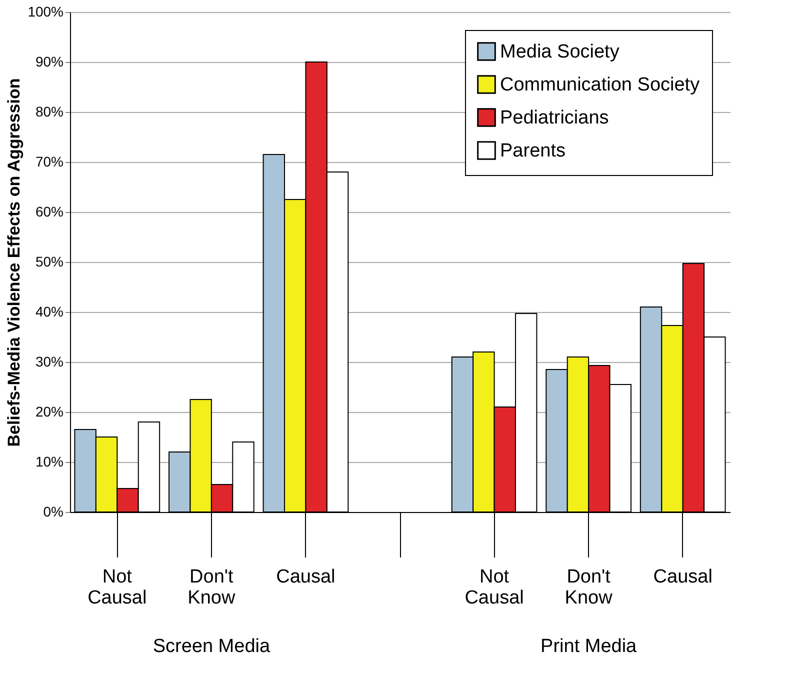 The image size is (796, 688). I want to click on text: Print Media, so click(589, 646).